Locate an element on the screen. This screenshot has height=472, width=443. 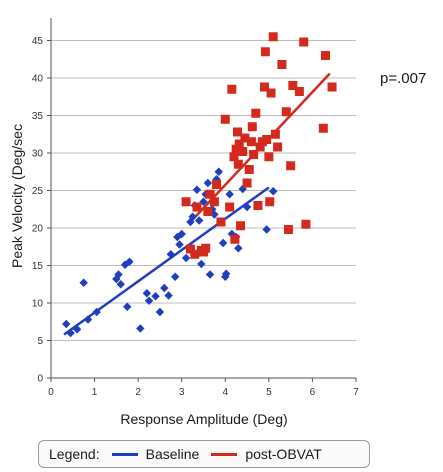
p-value-annotation: p=.007 is located at coordinates (403, 78).